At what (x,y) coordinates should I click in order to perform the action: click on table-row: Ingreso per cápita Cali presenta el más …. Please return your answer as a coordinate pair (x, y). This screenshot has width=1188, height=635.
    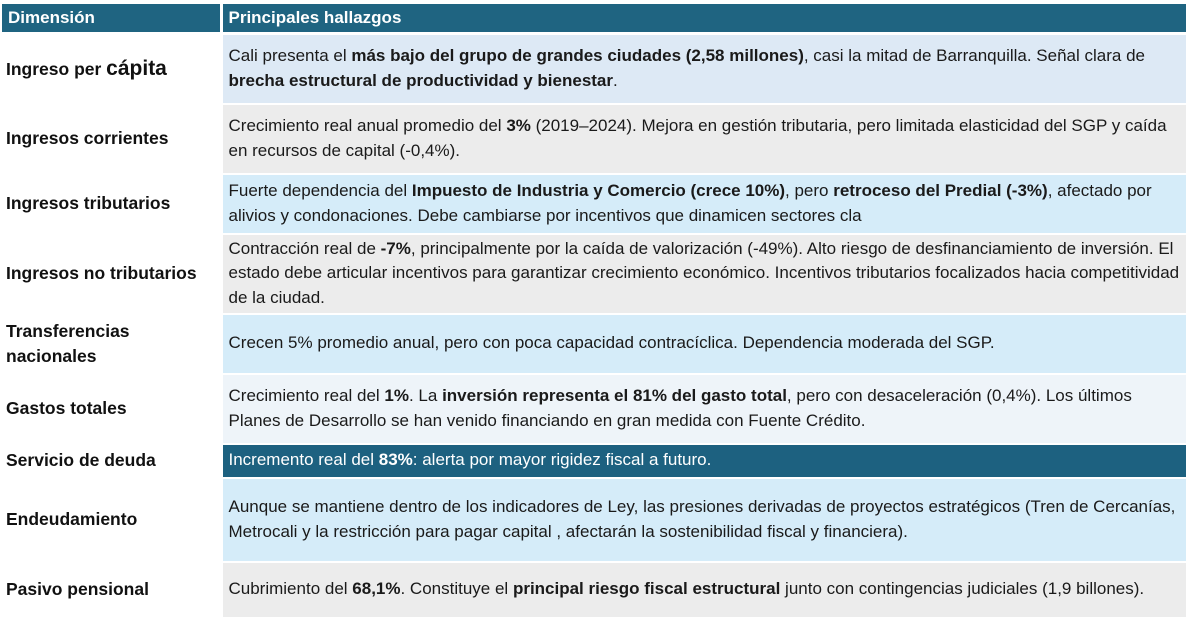
    Looking at the image, I should click on (594, 69).